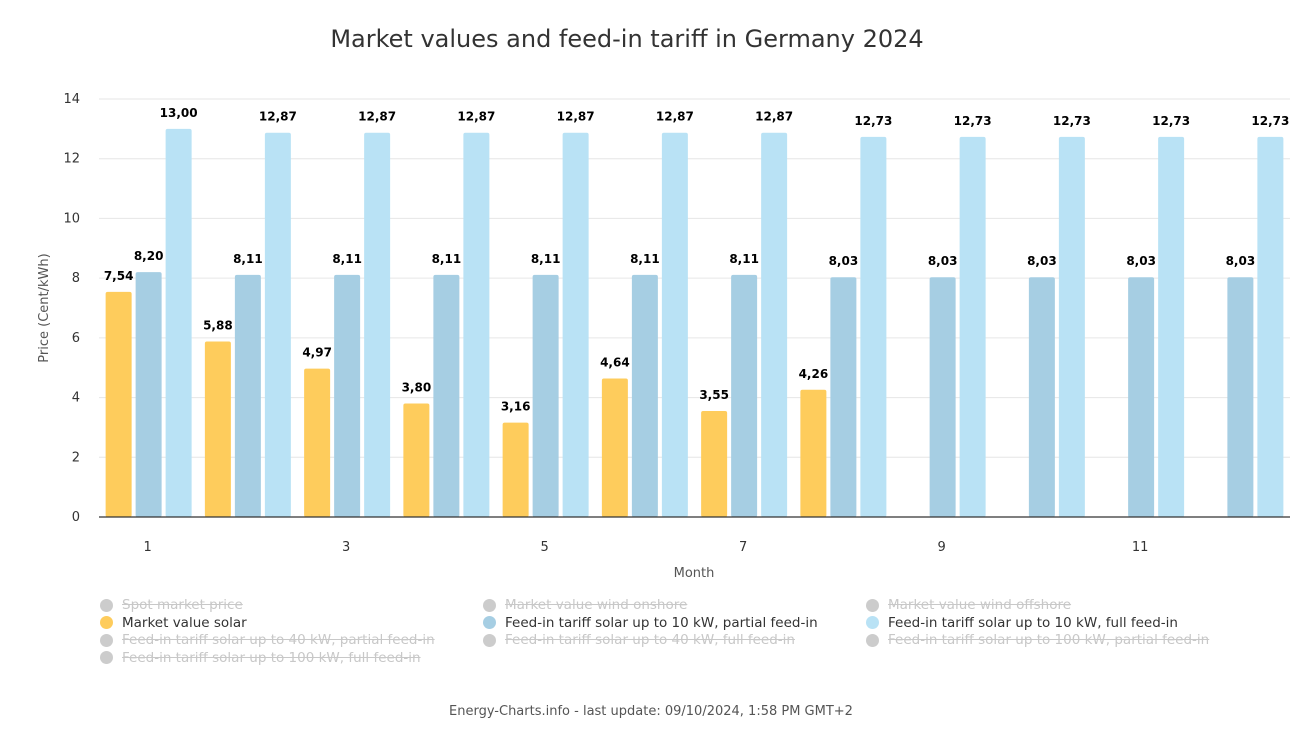 This screenshot has height=732, width=1302. I want to click on y-tick-label: 2, so click(76, 457).